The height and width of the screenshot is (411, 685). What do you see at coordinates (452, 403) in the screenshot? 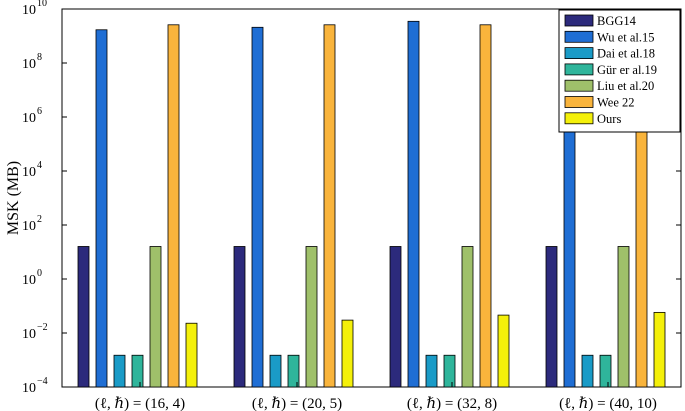
I see `x-category-label: (ℓ, ℏ) = (32, 8)` at bounding box center [452, 403].